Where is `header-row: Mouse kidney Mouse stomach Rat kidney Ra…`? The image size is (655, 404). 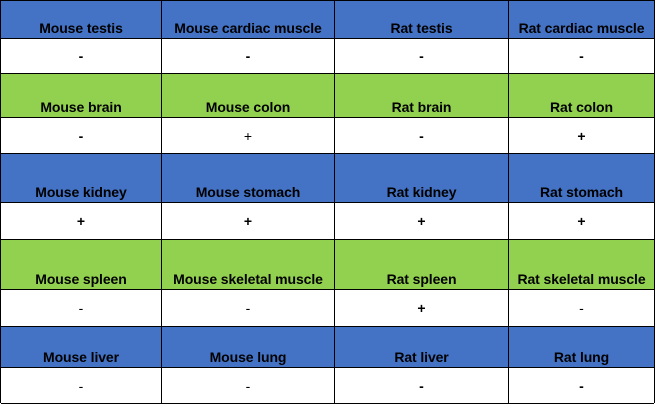 header-row: Mouse kidney Mouse stomach Rat kidney Ra… is located at coordinates (327, 178).